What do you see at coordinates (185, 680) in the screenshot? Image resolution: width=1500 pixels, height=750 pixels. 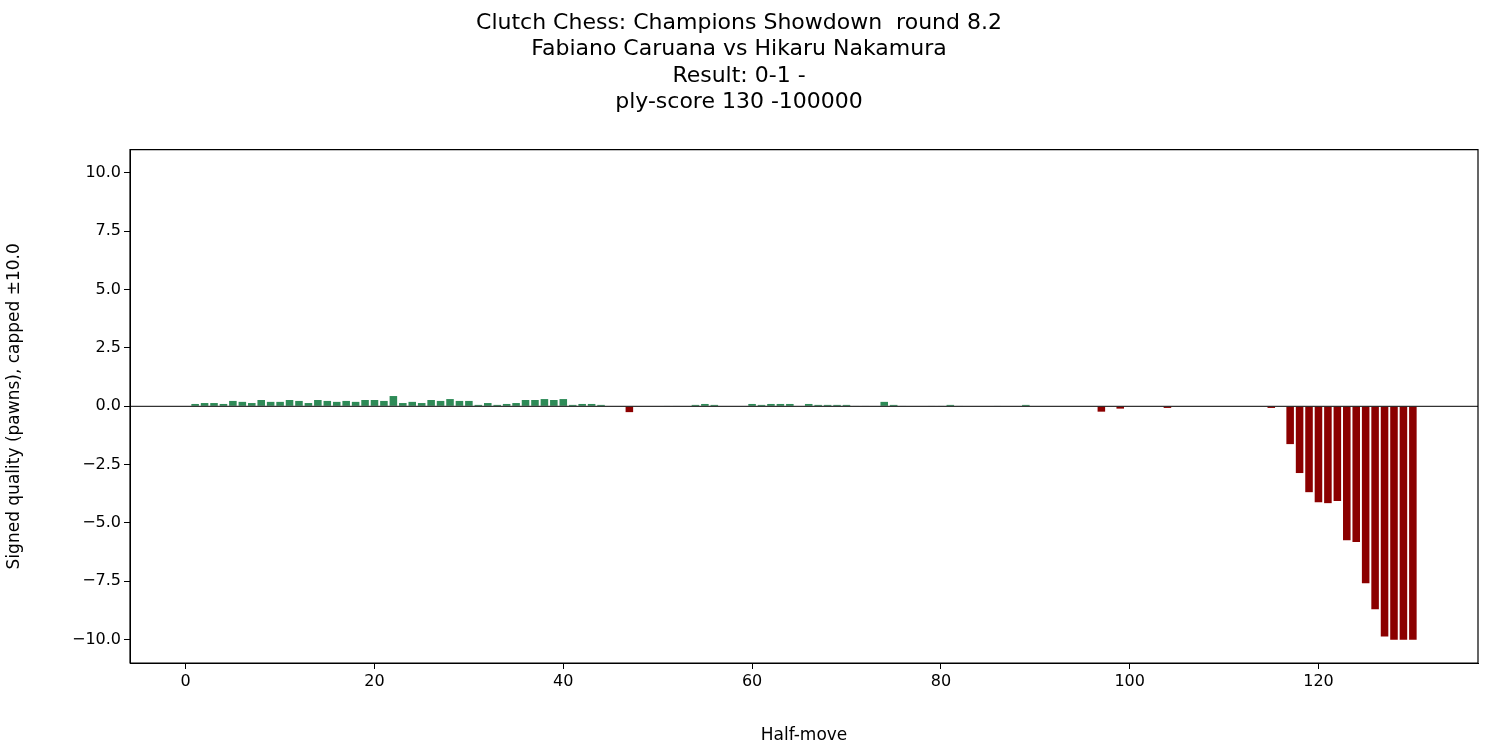 I see `x-tick-label: 0` at bounding box center [185, 680].